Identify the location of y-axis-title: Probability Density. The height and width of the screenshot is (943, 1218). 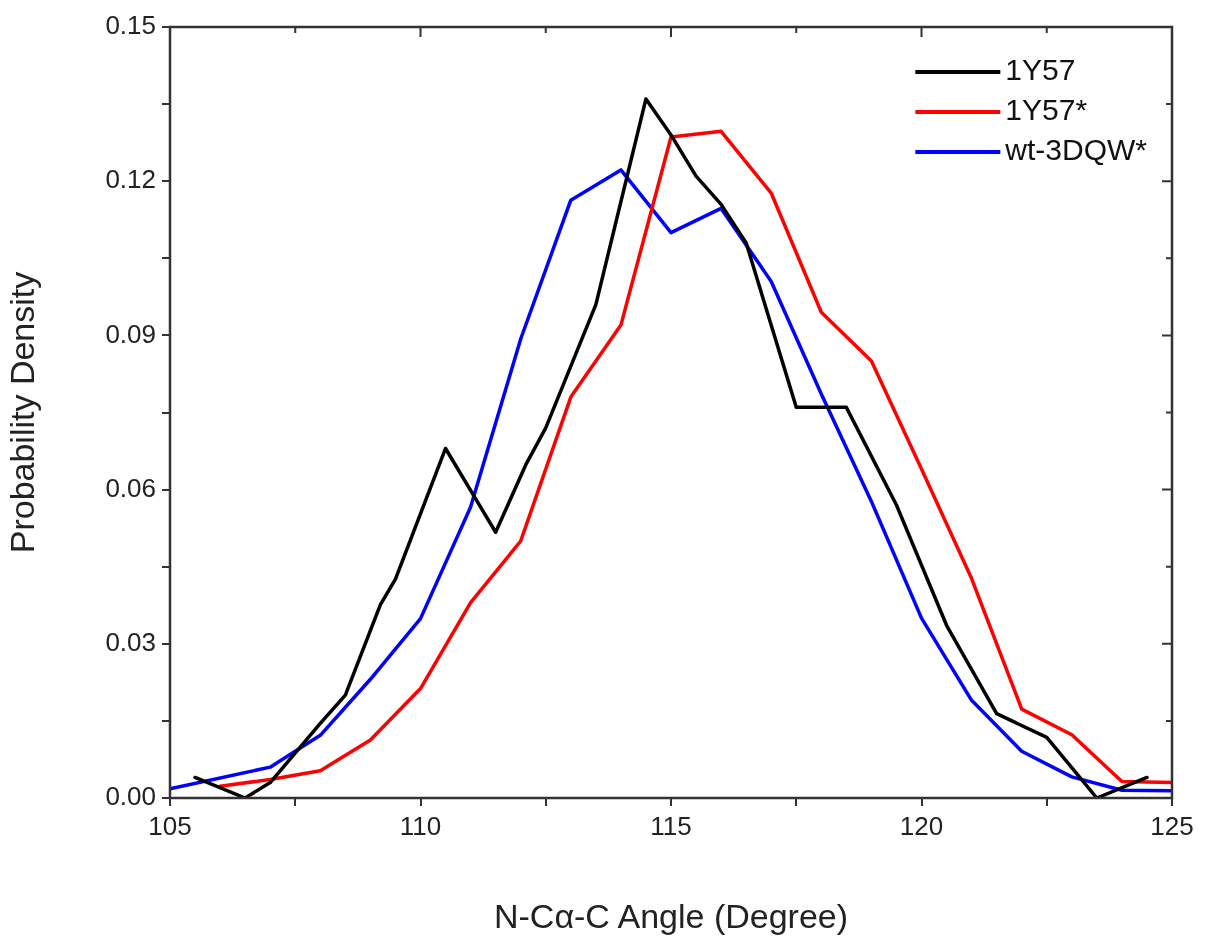
(21, 412).